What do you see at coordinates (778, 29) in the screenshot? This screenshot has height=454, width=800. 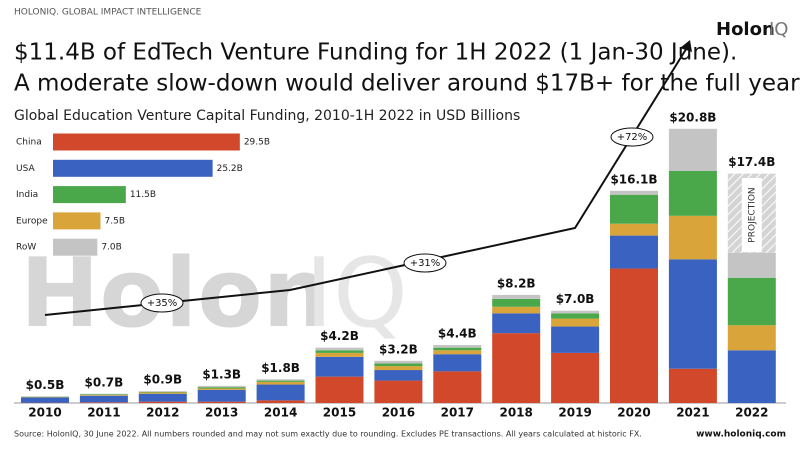 I see `logo-light: IQ` at bounding box center [778, 29].